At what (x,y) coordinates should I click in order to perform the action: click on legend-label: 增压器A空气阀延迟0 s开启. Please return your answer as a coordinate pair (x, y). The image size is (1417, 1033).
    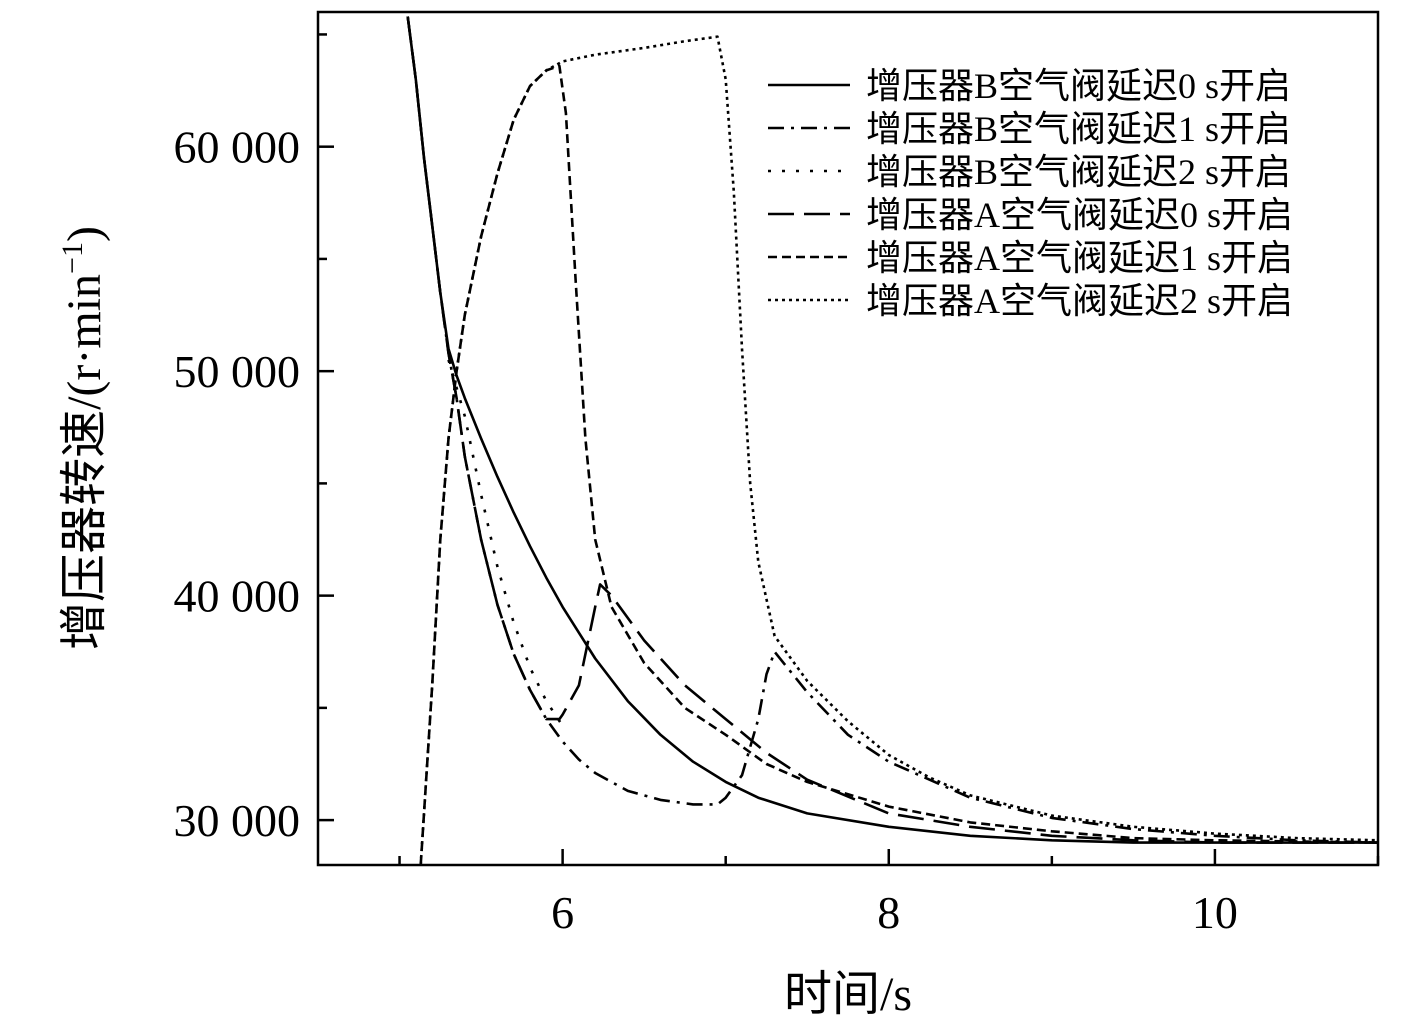
    Looking at the image, I should click on (1079, 215).